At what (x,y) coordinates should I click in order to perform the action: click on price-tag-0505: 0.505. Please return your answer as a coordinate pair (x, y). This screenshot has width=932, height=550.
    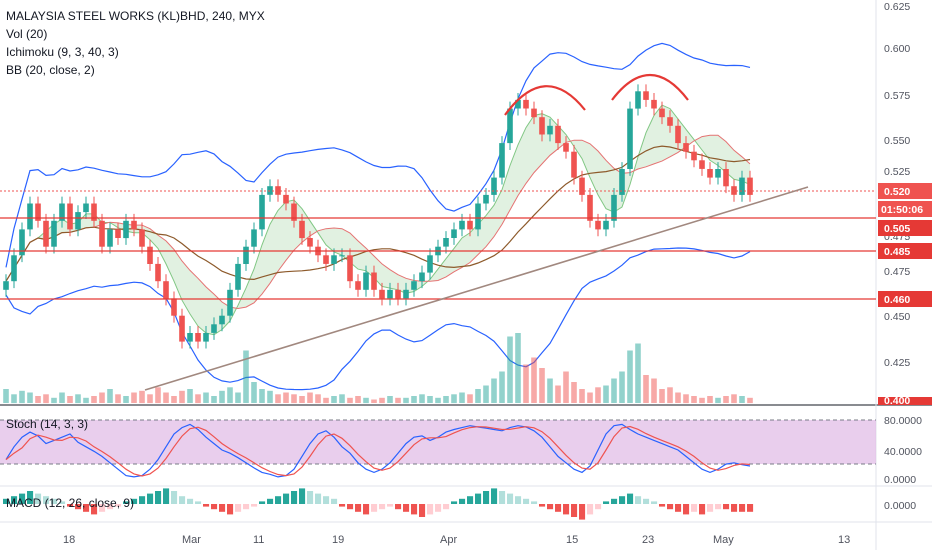
    Looking at the image, I should click on (905, 228).